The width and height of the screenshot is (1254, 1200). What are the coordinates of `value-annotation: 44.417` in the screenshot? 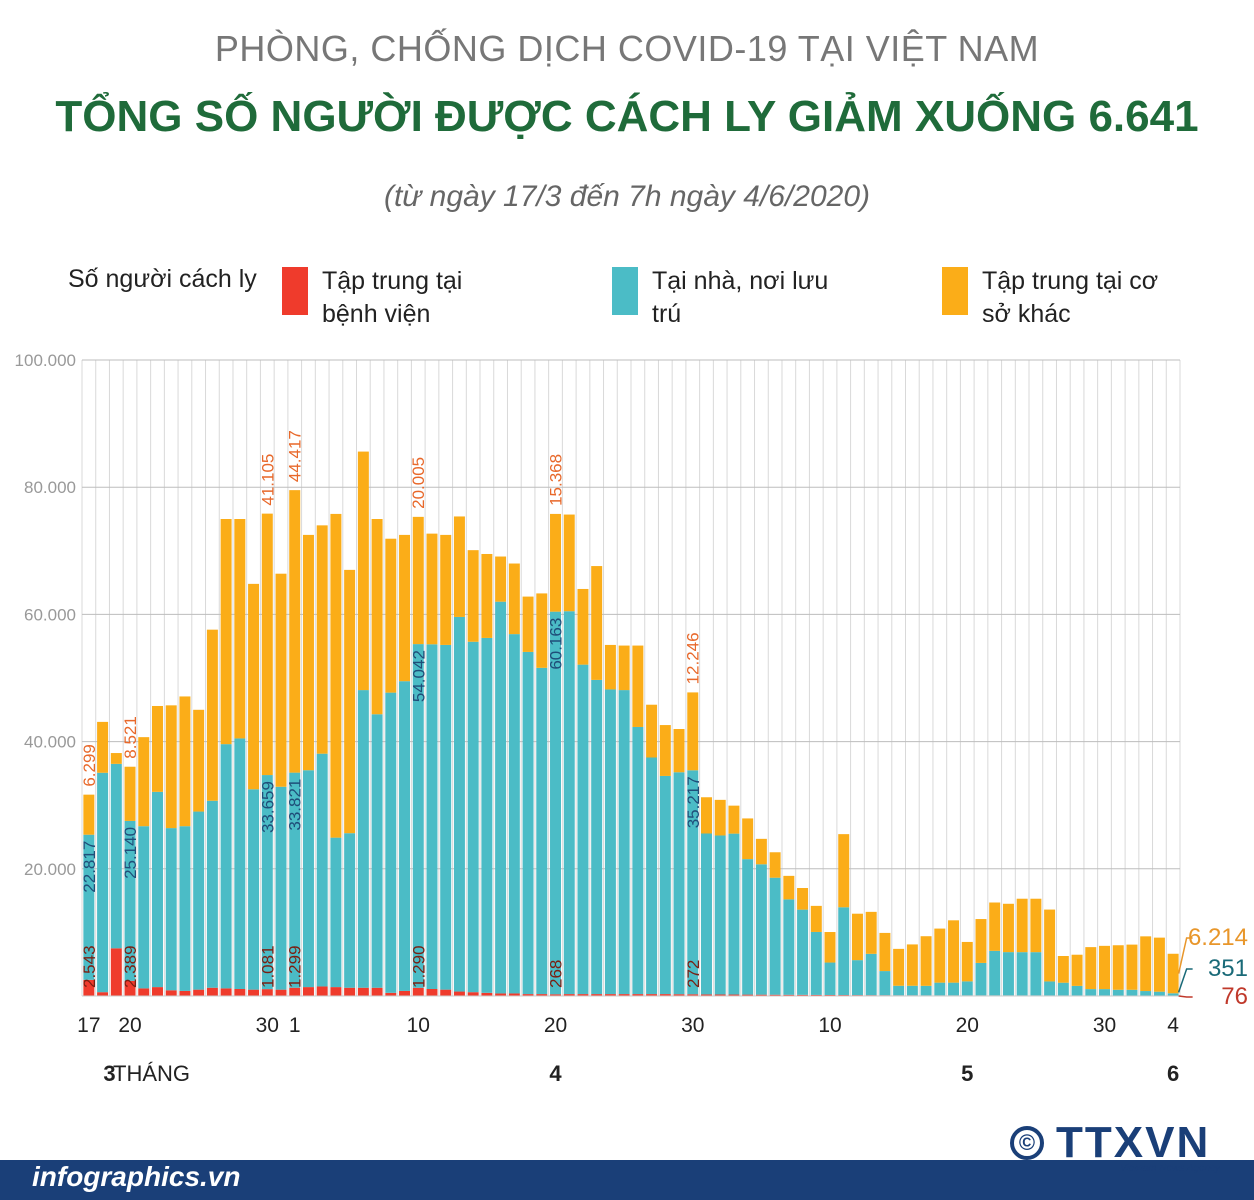 It's located at (295, 456).